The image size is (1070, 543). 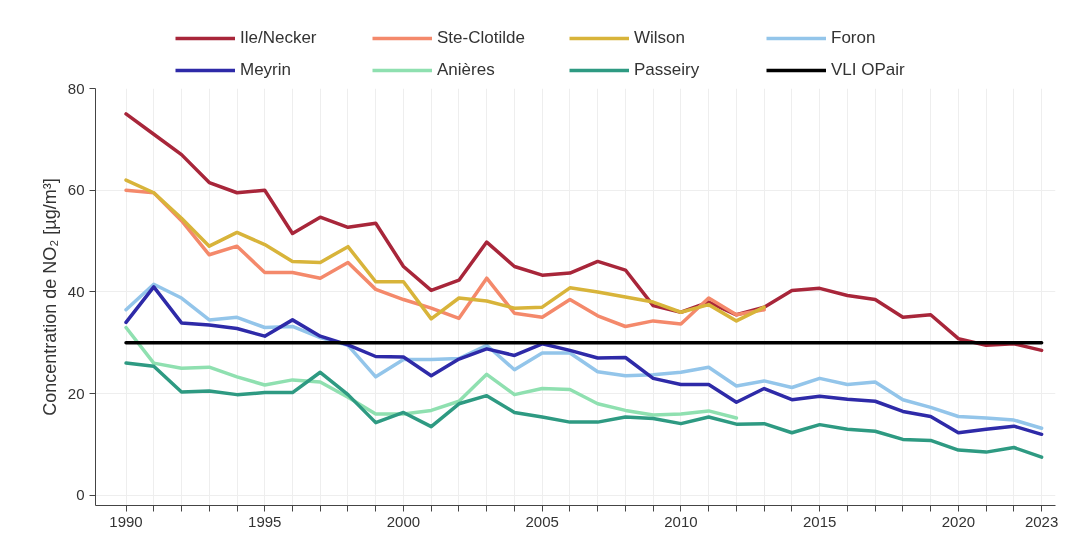 I want to click on legend-label: VLI OPair, so click(x=868, y=70).